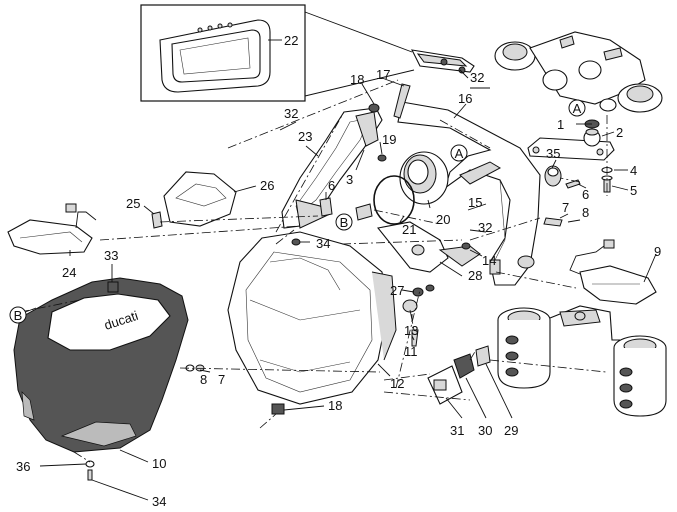 The width and height of the screenshot is (677, 512). What do you see at coordinates (357, 79) in the screenshot?
I see `callout-18: 18` at bounding box center [357, 79].